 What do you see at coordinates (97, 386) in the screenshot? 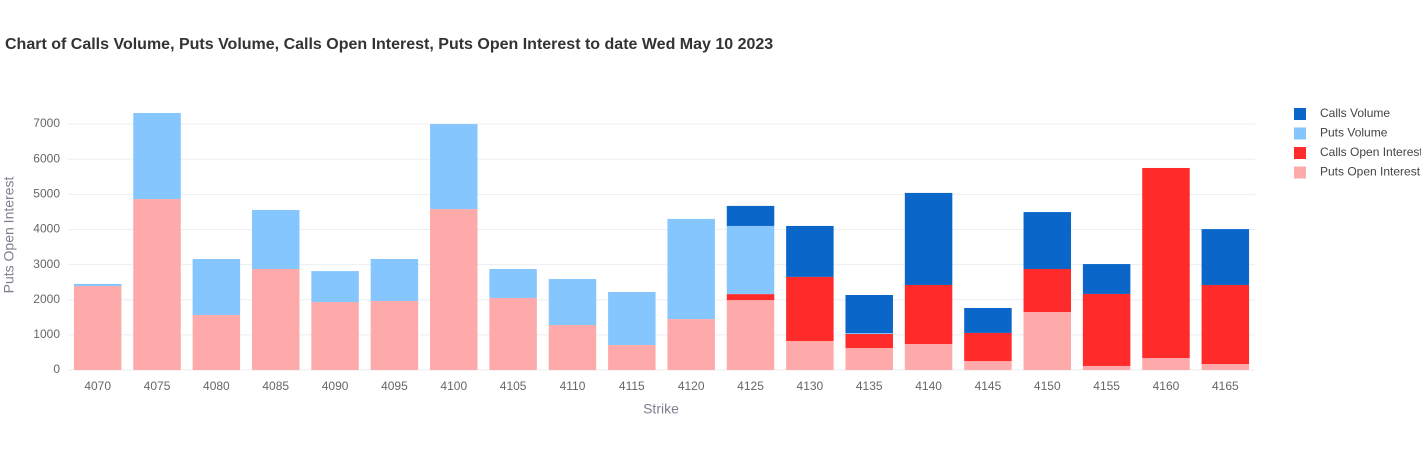
I see `x-tick-label: 4070` at bounding box center [97, 386].